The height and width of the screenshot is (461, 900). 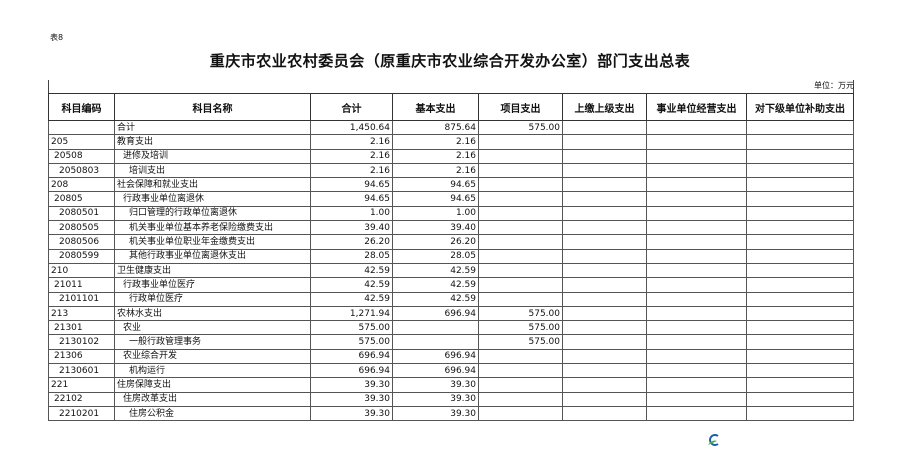 I want to click on cell-total: 94.65, so click(x=351, y=199).